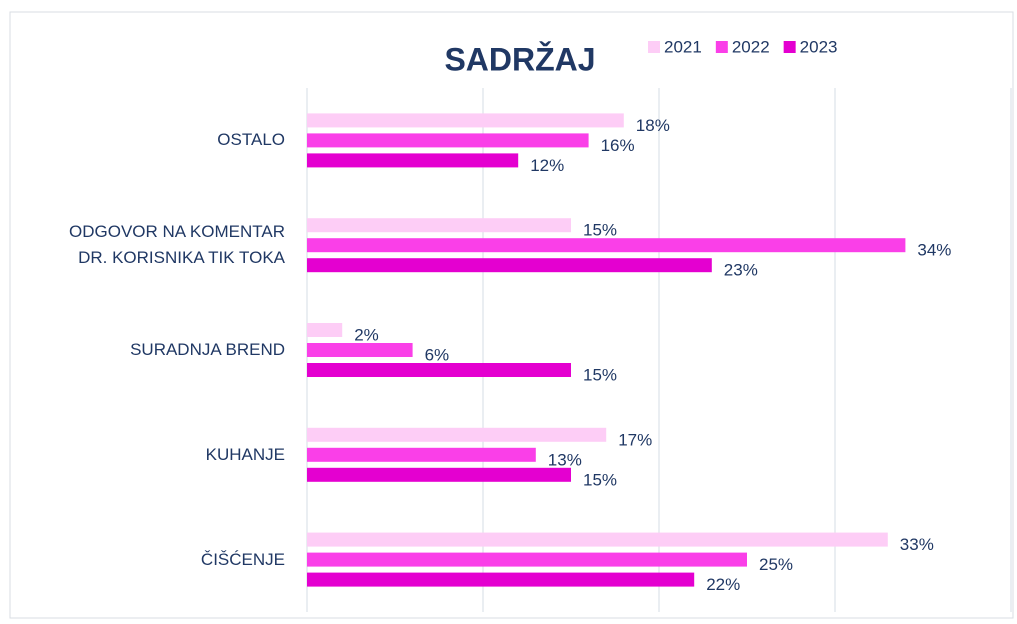 This screenshot has height=624, width=1017. Describe the element at coordinates (565, 459) in the screenshot. I see `data-label: 13%` at that location.